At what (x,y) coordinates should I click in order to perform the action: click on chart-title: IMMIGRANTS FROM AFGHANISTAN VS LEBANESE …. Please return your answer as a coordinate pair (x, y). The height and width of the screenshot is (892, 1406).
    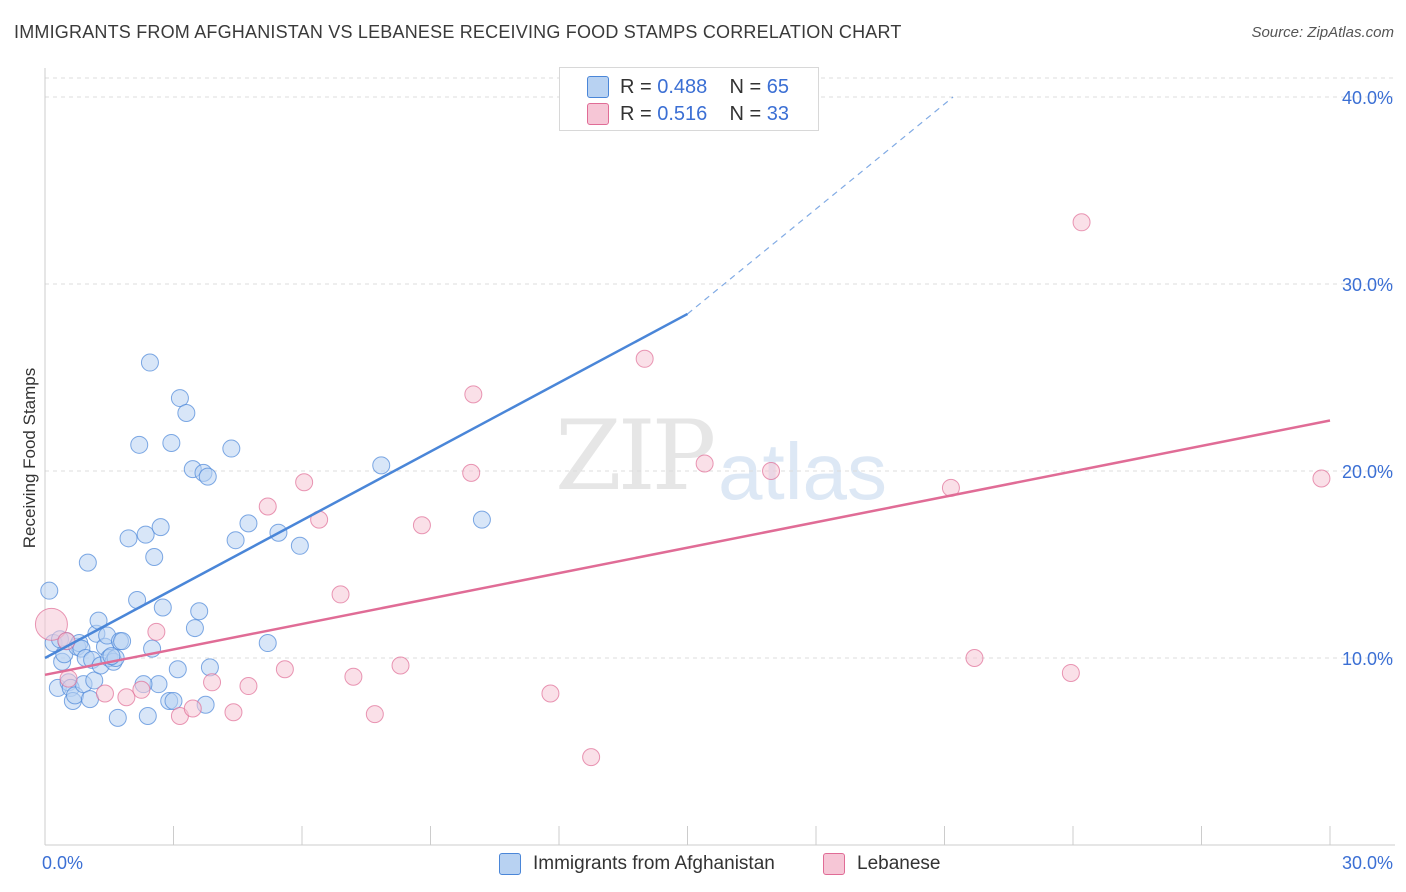
    Looking at the image, I should click on (458, 32).